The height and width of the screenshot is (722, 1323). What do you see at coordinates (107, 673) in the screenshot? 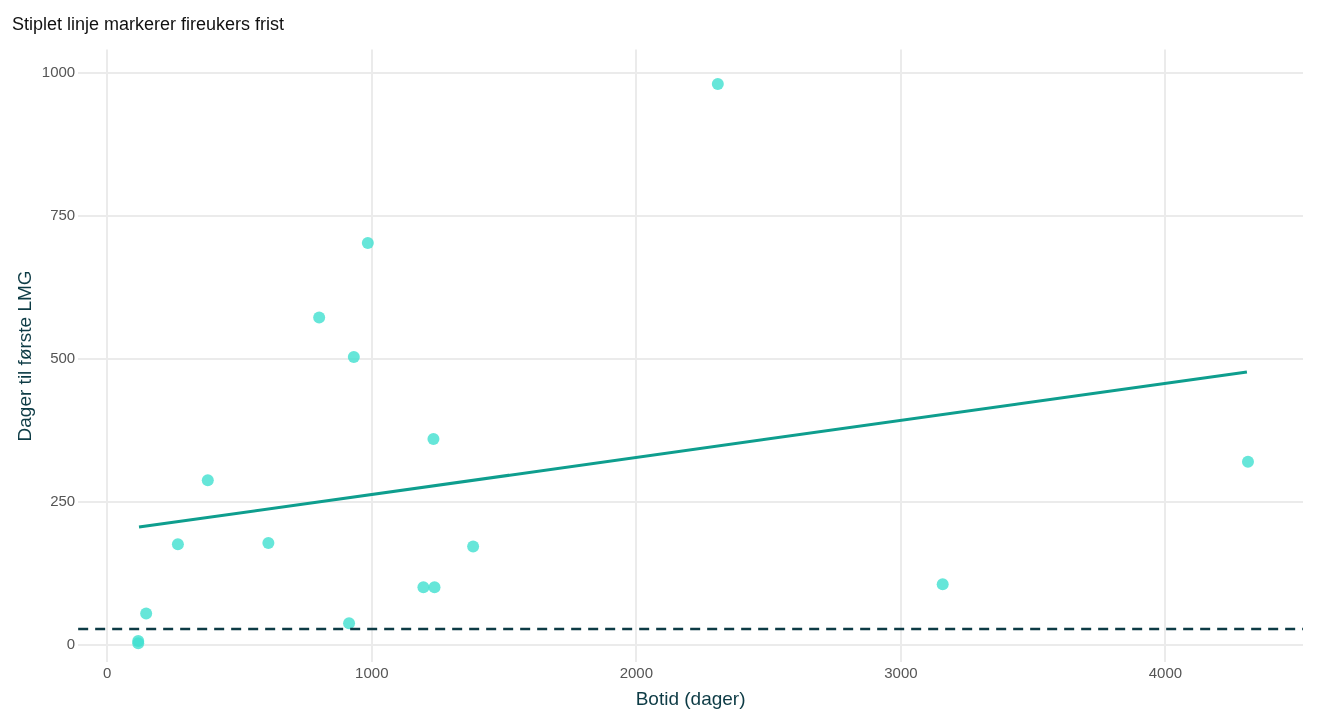
I see `x-tick-label: 0` at bounding box center [107, 673].